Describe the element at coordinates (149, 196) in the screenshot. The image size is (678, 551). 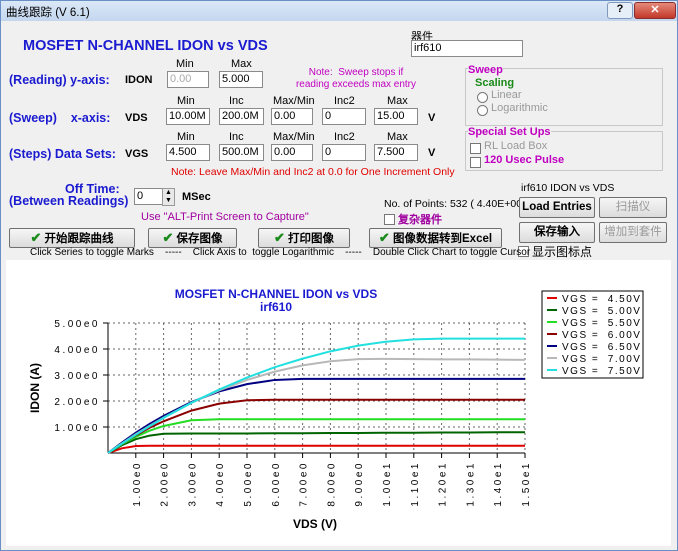
I see `spinner: 0` at that location.